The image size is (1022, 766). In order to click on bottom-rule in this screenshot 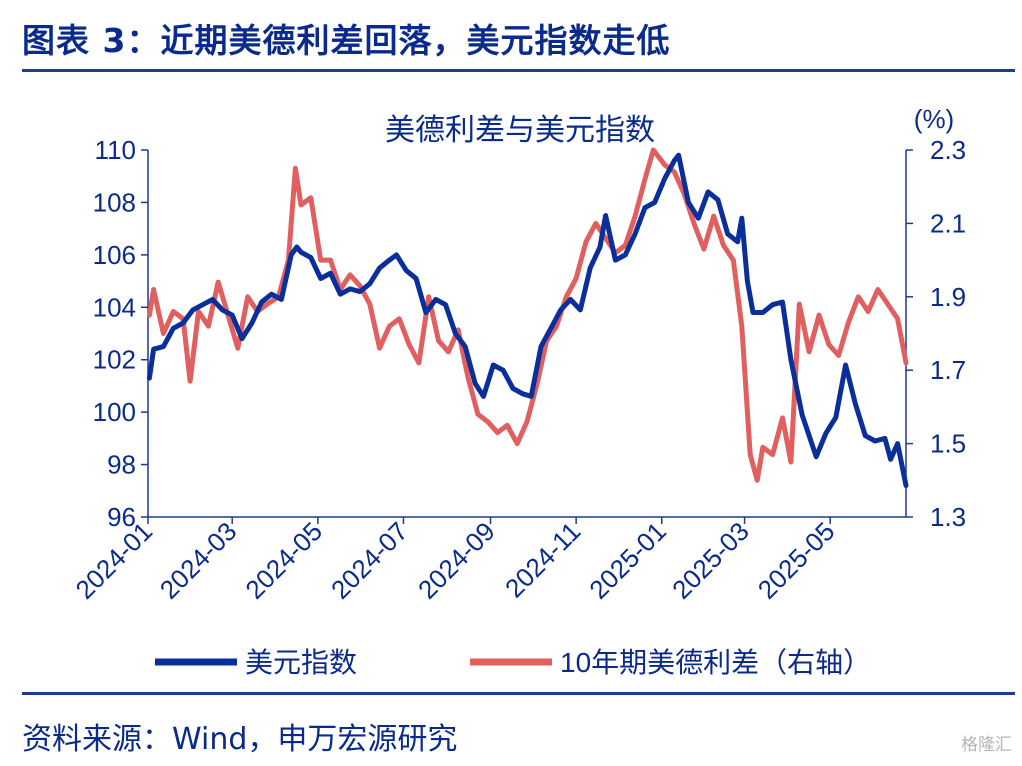, I will do `click(518, 693)`.